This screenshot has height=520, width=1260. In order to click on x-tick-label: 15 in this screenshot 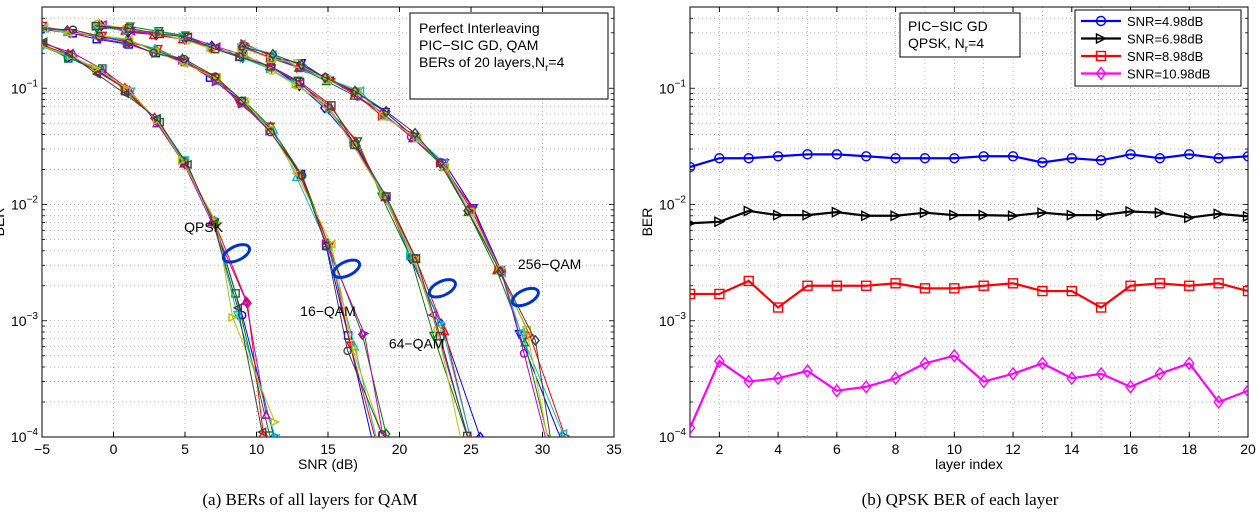, I will do `click(328, 449)`.